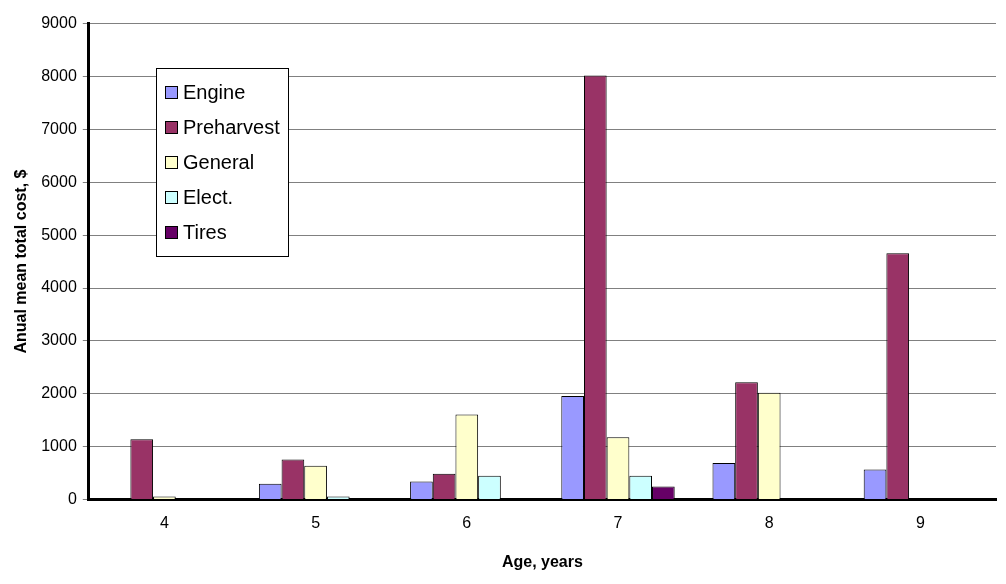 Image resolution: width=1006 pixels, height=584 pixels. What do you see at coordinates (205, 232) in the screenshot?
I see `legend-label: Tires` at bounding box center [205, 232].